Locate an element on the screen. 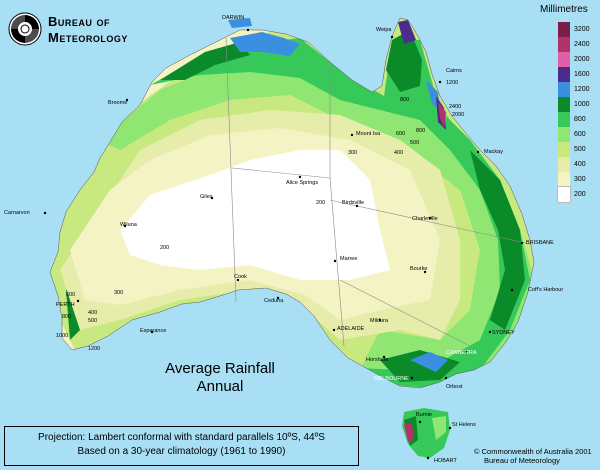  agency-name-line2: Meteorology is located at coordinates (88, 37).